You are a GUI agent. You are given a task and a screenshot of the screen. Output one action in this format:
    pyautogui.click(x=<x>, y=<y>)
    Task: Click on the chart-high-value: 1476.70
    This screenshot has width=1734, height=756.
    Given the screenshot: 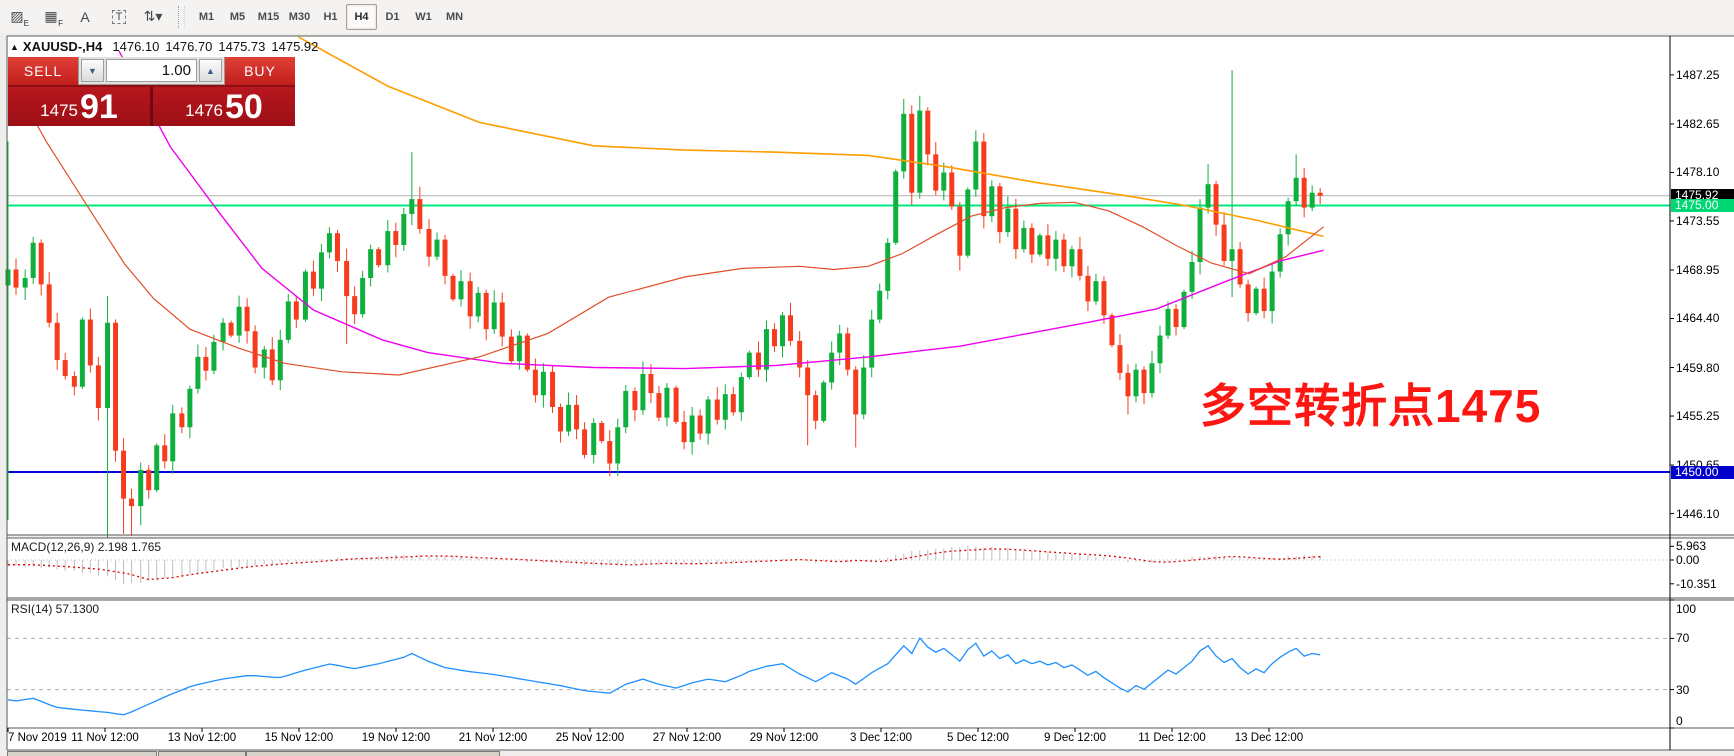 What is the action you would take?
    pyautogui.click(x=189, y=46)
    